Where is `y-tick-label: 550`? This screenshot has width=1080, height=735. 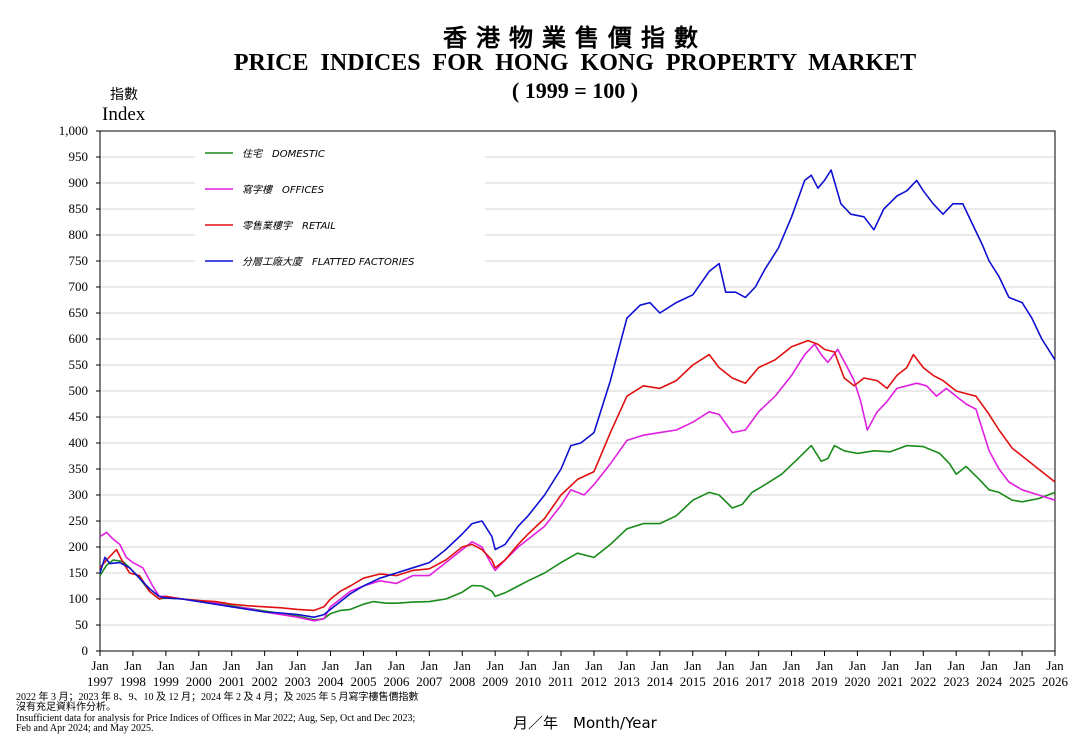 y-tick-label: 550 is located at coordinates (79, 364).